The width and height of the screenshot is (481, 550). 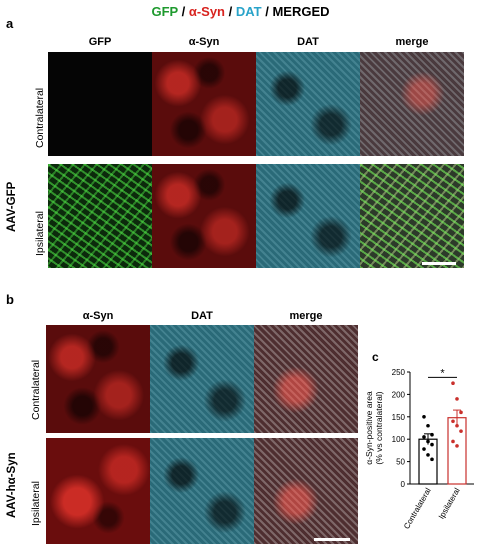 What do you see at coordinates (202, 491) in the screenshot?
I see `micrograph-dat-ipsilateral-b` at bounding box center [202, 491].